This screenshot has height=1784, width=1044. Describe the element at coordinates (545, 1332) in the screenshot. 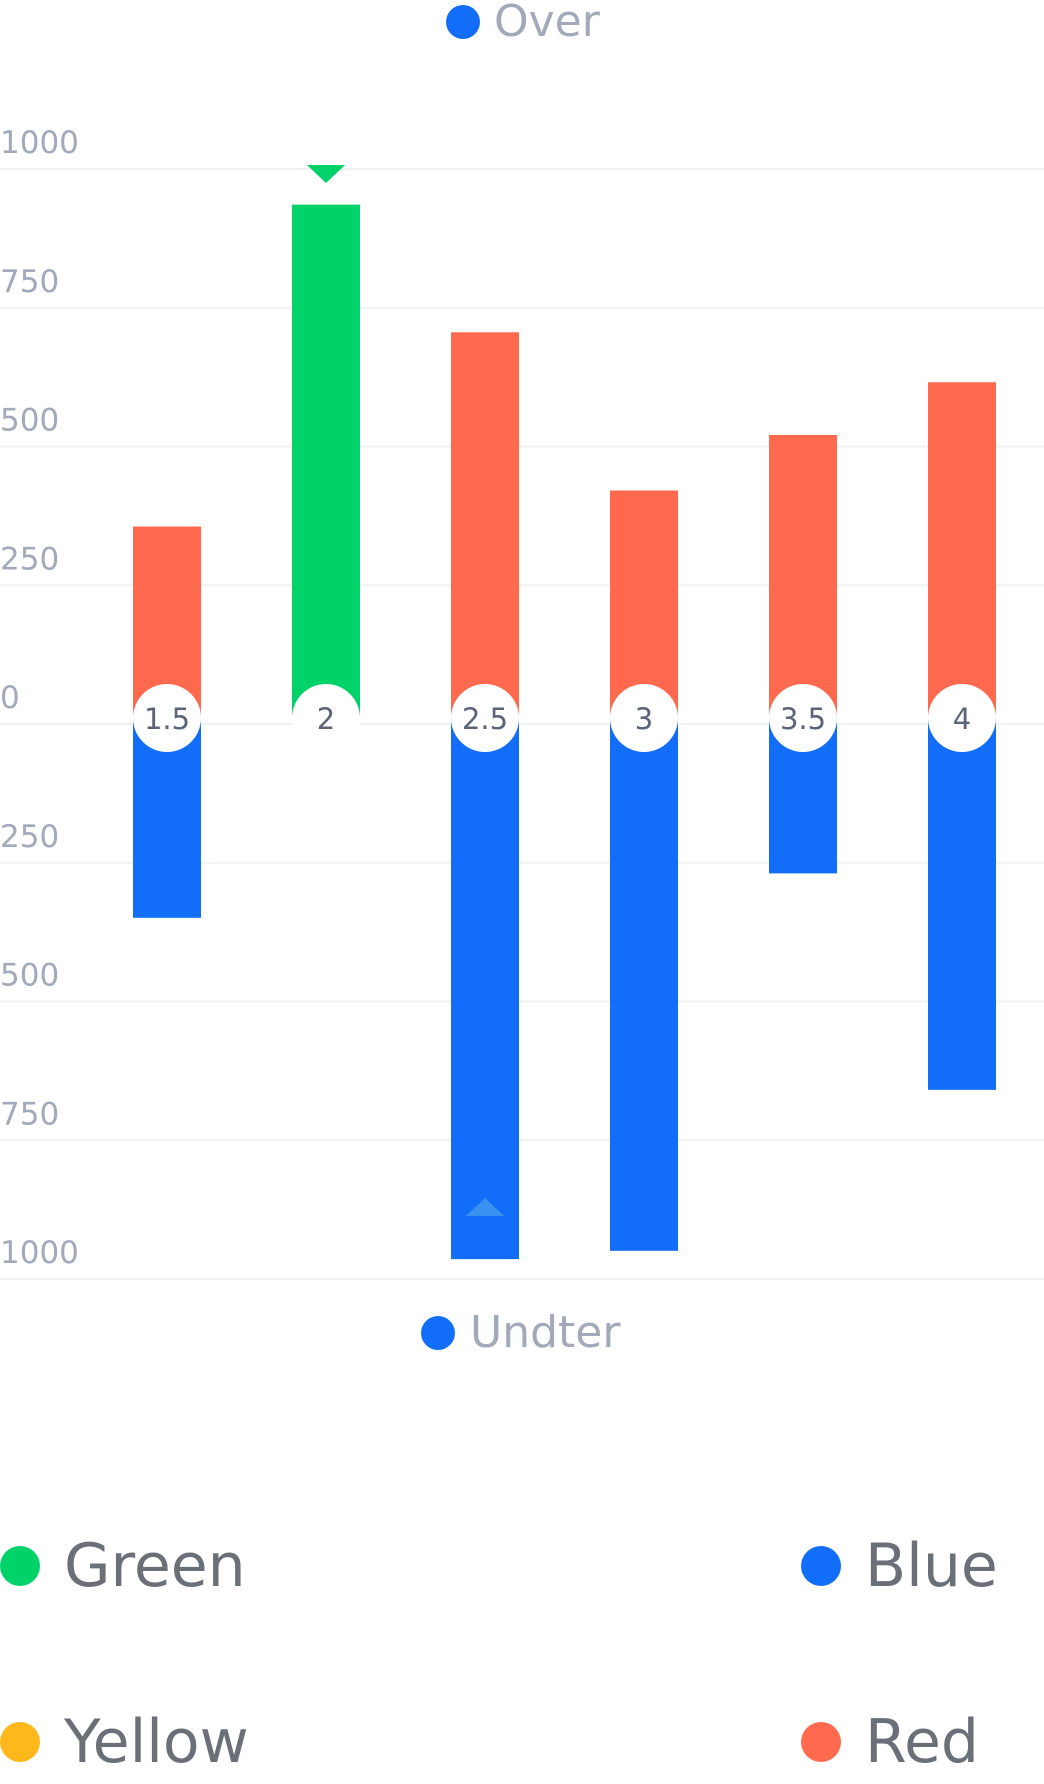

I see `undter-legend-label: Undter` at that location.